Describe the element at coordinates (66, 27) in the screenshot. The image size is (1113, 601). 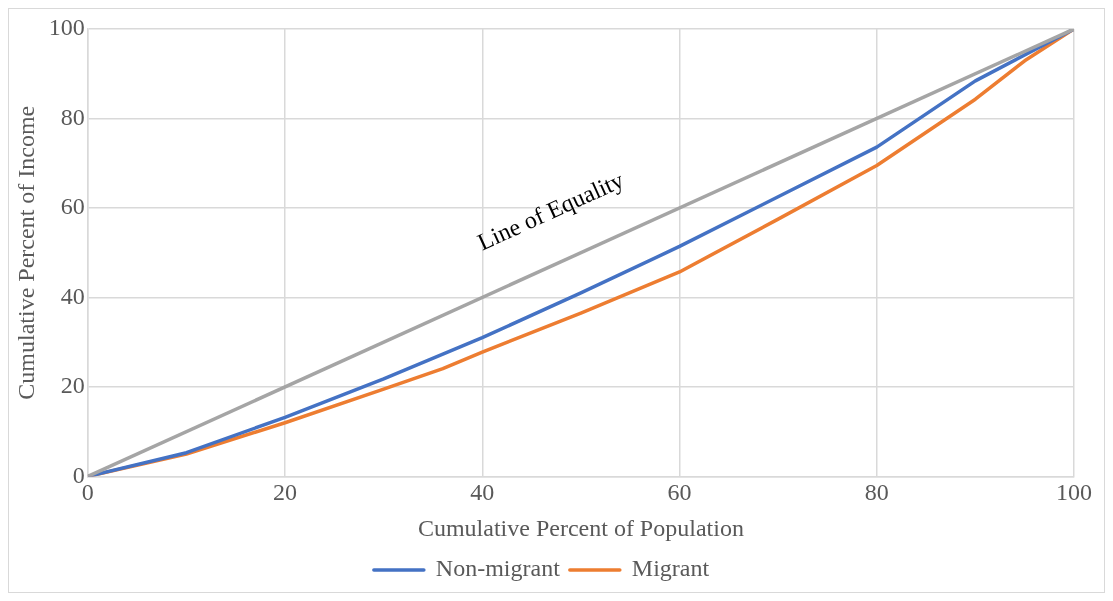
I see `y-tick-label: 100` at that location.